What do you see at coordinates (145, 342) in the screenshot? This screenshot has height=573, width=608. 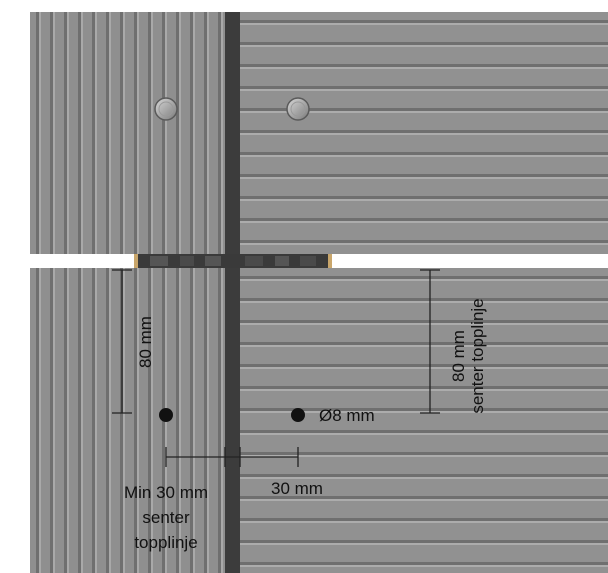 I see `left-vertical-dimension-label: 80 mm` at bounding box center [145, 342].